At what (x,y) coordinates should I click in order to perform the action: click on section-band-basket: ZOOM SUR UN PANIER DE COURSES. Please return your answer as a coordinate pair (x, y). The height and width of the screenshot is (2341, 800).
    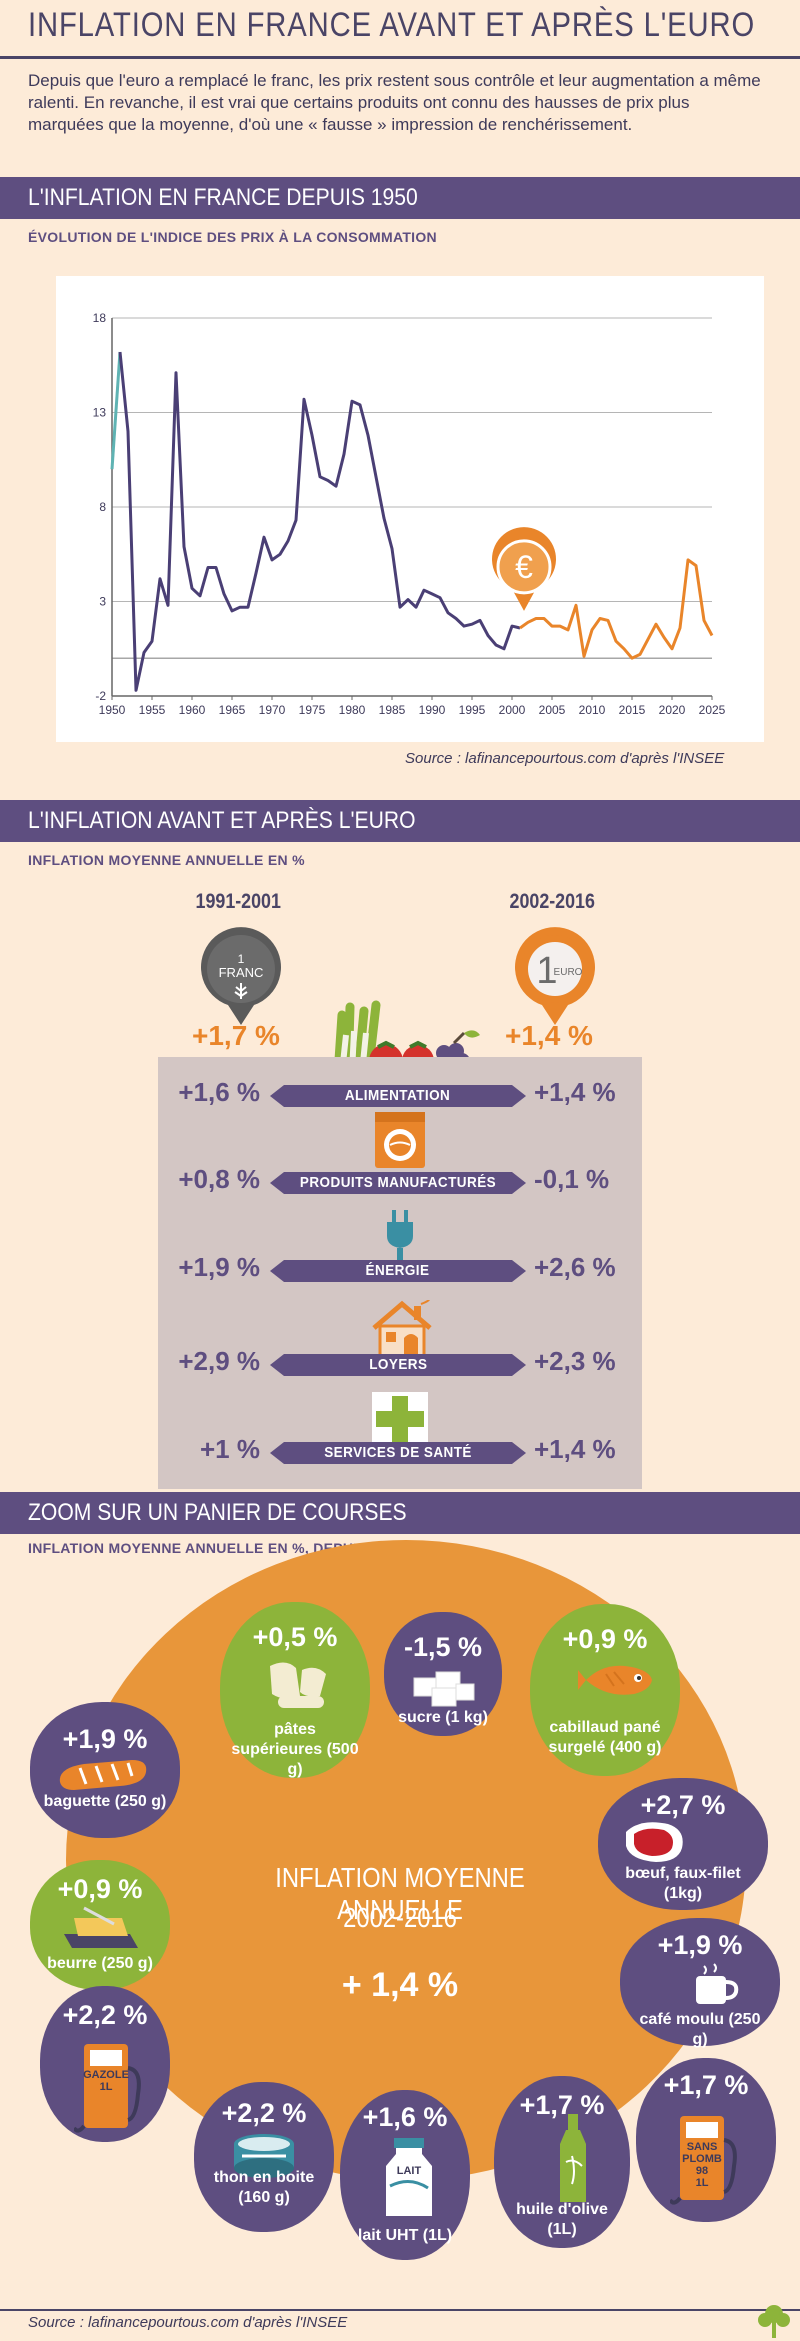
    Looking at the image, I should click on (400, 1513).